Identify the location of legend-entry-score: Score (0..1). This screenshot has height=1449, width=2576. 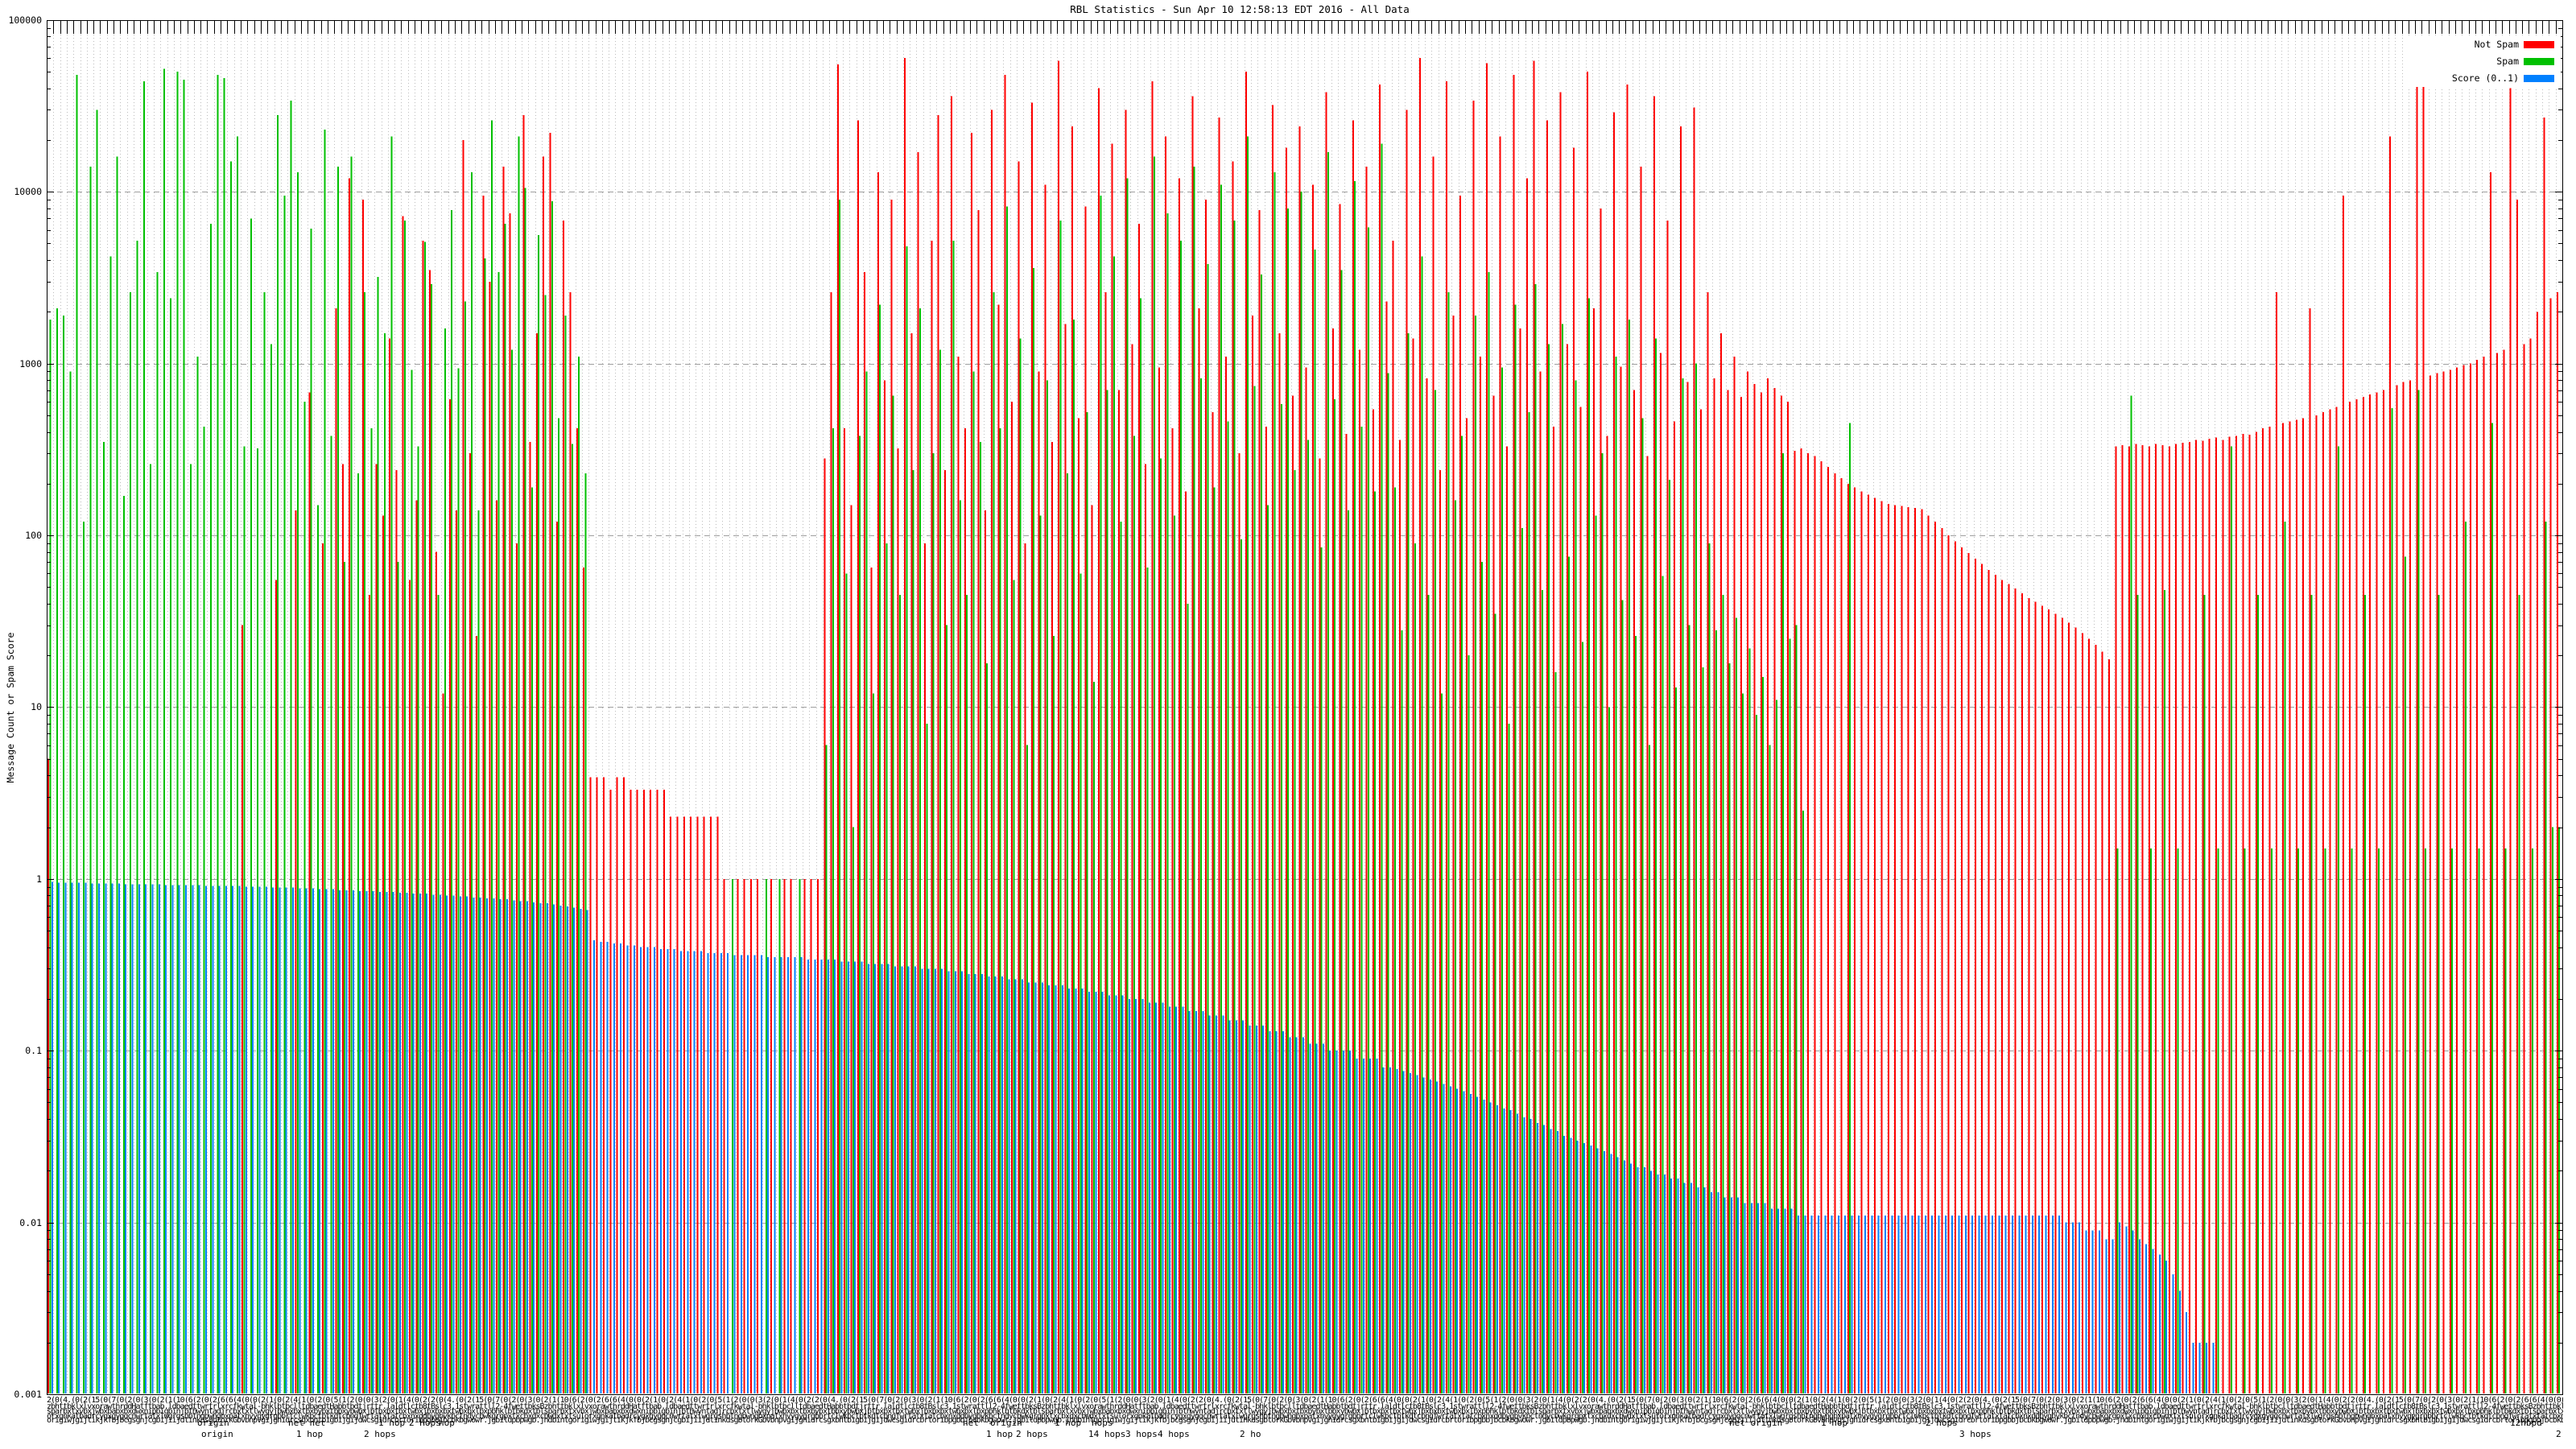
(2482, 78).